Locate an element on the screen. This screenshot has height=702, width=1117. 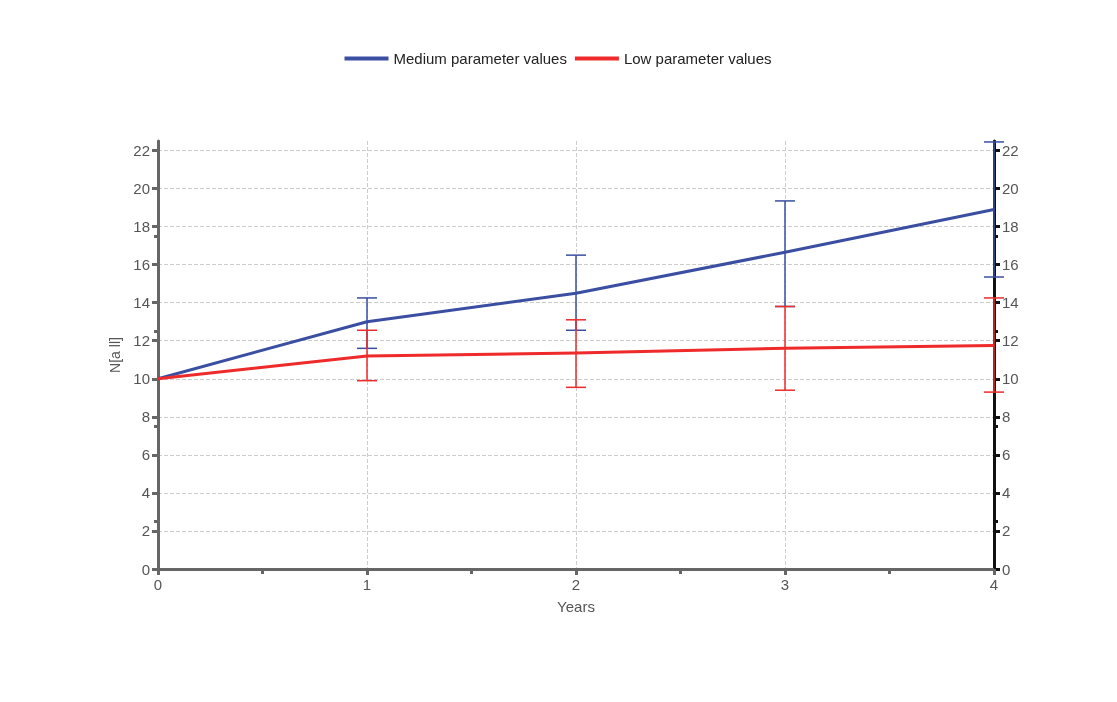
y-tick-label: 2 is located at coordinates (145, 531).